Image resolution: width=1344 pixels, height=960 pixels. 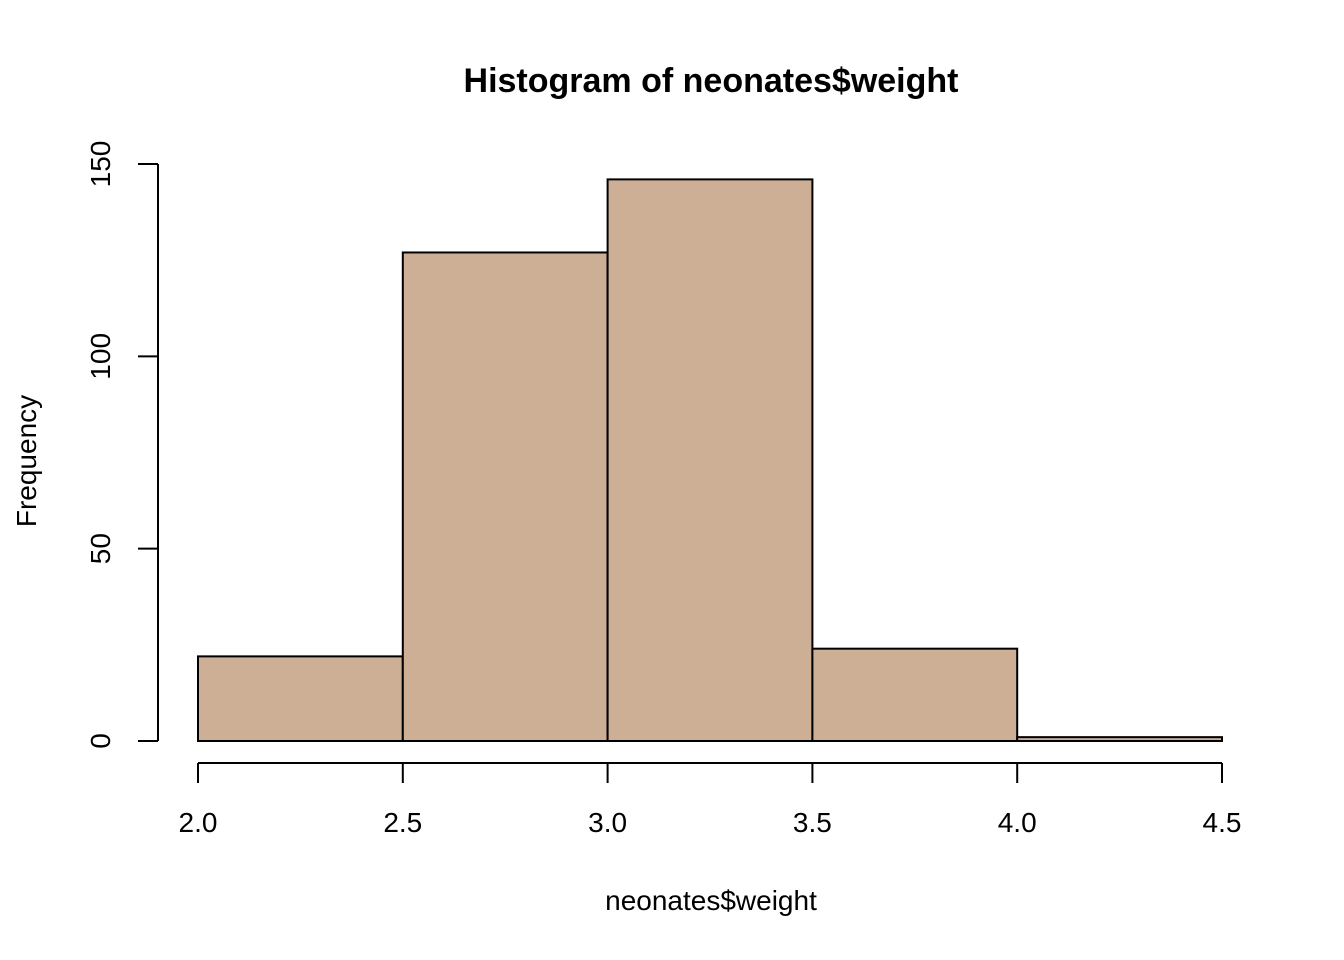 What do you see at coordinates (607, 822) in the screenshot?
I see `x-tick-label-2: 3.0` at bounding box center [607, 822].